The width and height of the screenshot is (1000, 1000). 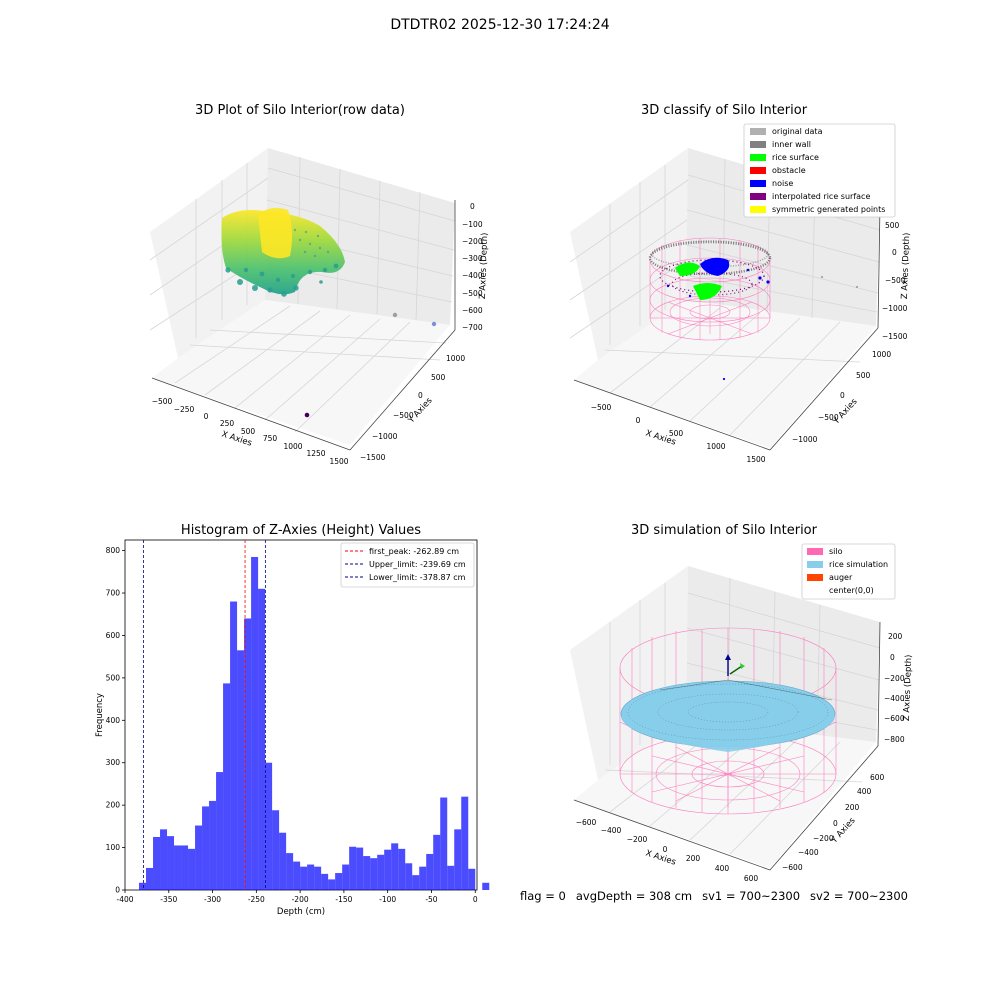 I want to click on classify-z-tick: −1000, so click(x=895, y=308).